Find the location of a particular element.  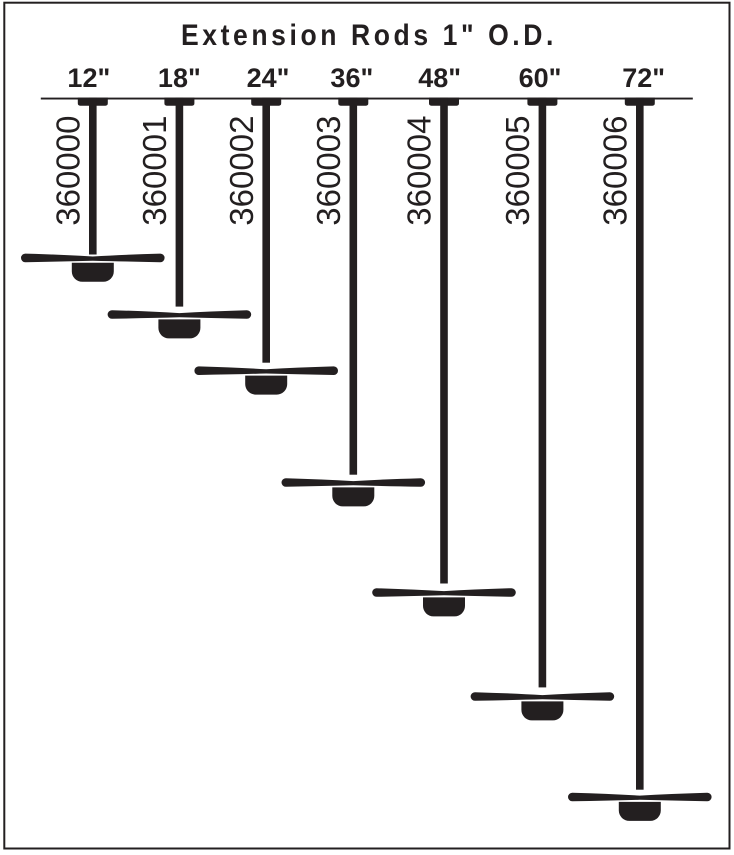

svg-text: 72" is located at coordinates (643, 78).